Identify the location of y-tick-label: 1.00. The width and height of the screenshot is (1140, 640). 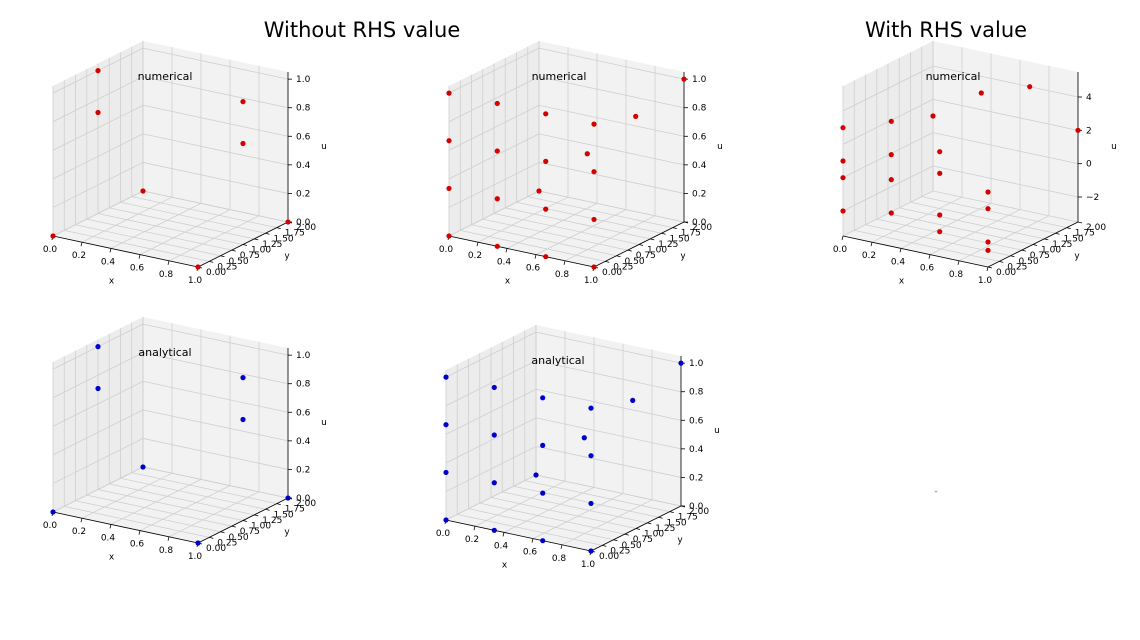
(654, 535).